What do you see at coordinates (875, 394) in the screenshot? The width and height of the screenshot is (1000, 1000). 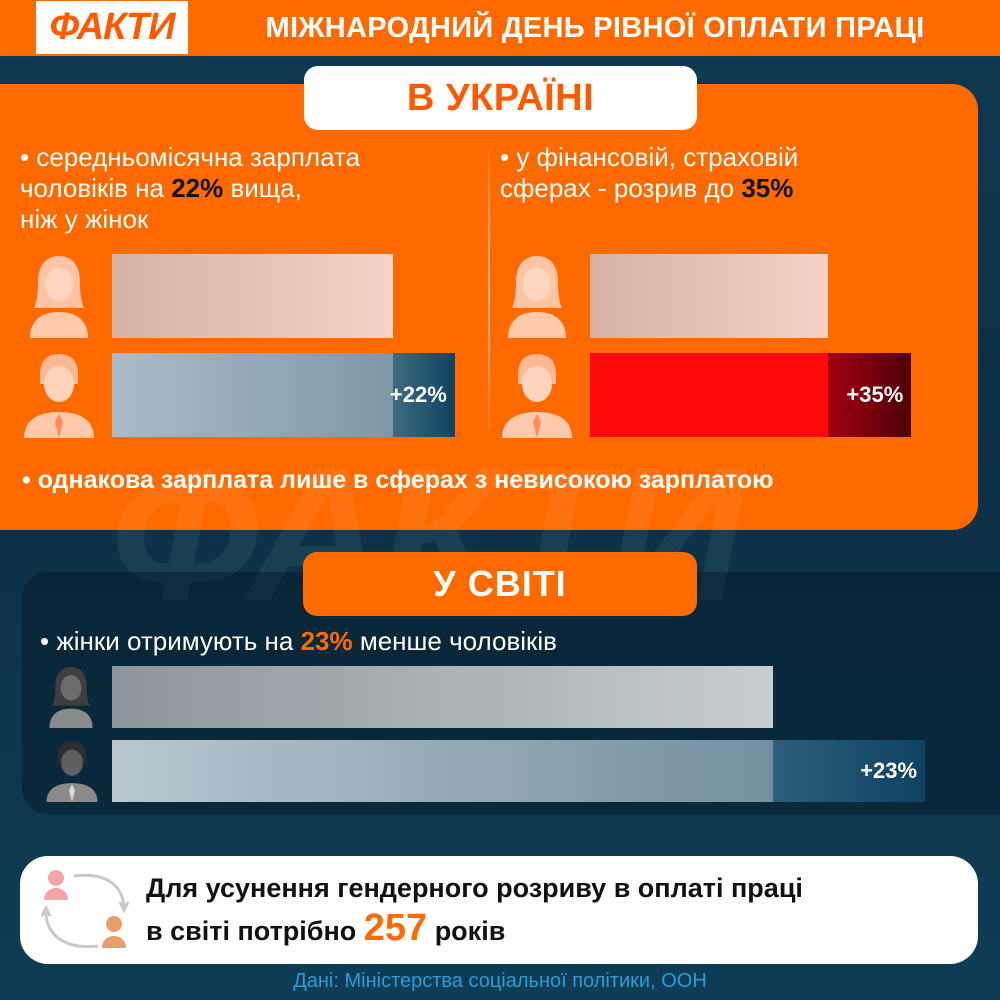 I see `gap-data-label: +35%` at bounding box center [875, 394].